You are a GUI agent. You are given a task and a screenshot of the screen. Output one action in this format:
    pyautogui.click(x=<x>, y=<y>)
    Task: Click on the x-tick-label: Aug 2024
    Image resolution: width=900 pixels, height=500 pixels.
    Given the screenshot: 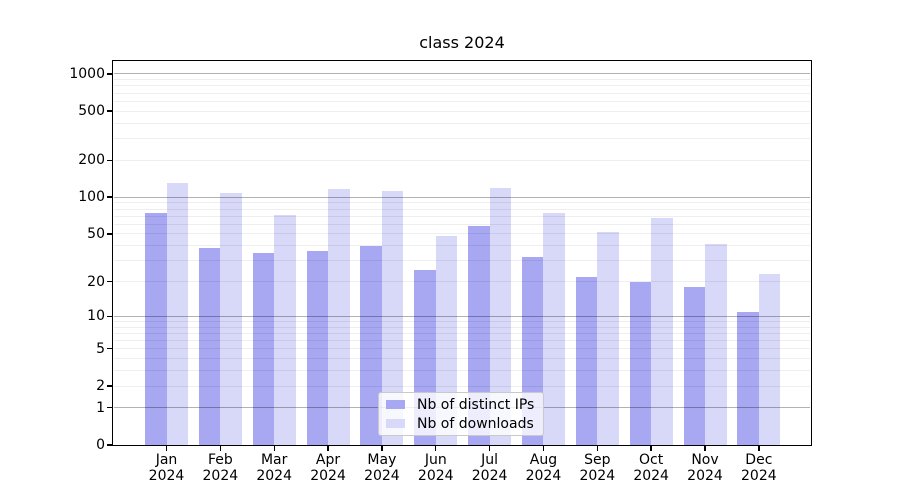 What is the action you would take?
    pyautogui.click(x=543, y=468)
    